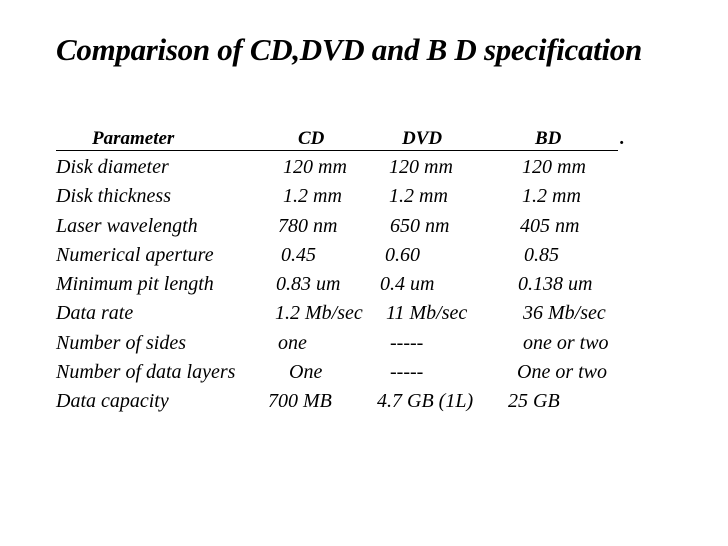 The image size is (728, 546). Describe the element at coordinates (135, 255) in the screenshot. I see `row-label: Numerical aperture` at that location.